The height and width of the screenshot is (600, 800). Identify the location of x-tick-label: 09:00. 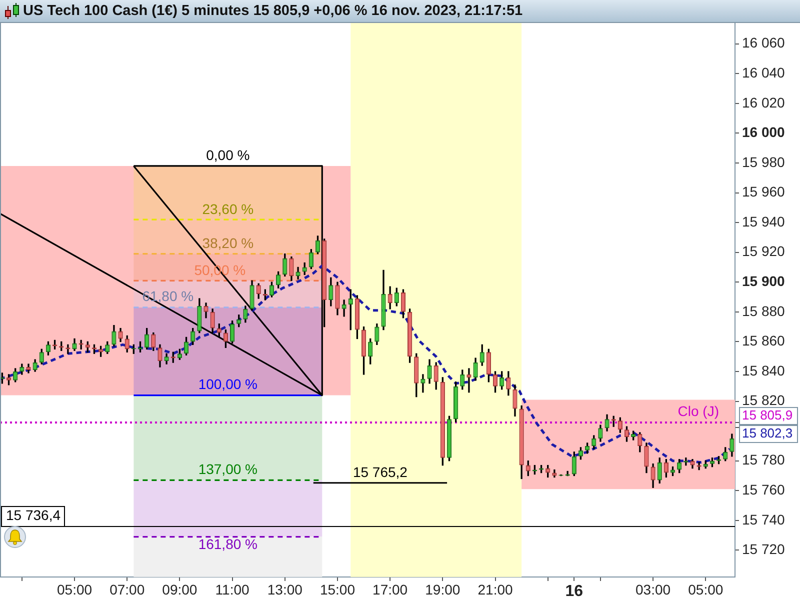
(180, 589).